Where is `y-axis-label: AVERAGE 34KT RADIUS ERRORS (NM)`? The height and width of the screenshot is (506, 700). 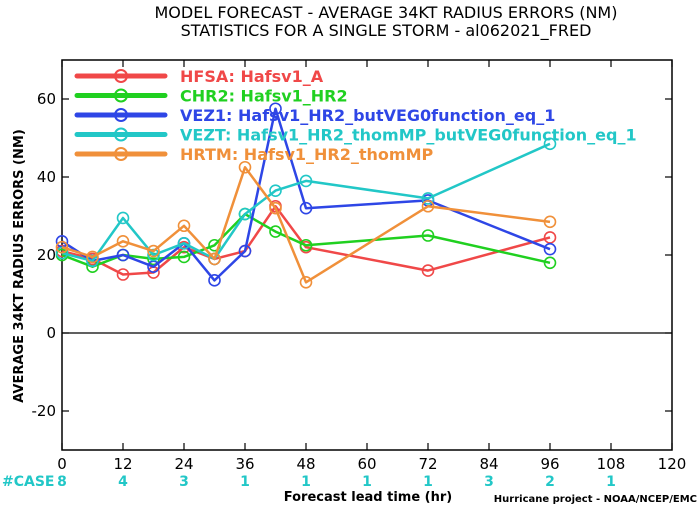 y-axis-label: AVERAGE 34KT RADIUS ERRORS (NM) is located at coordinates (19, 266).